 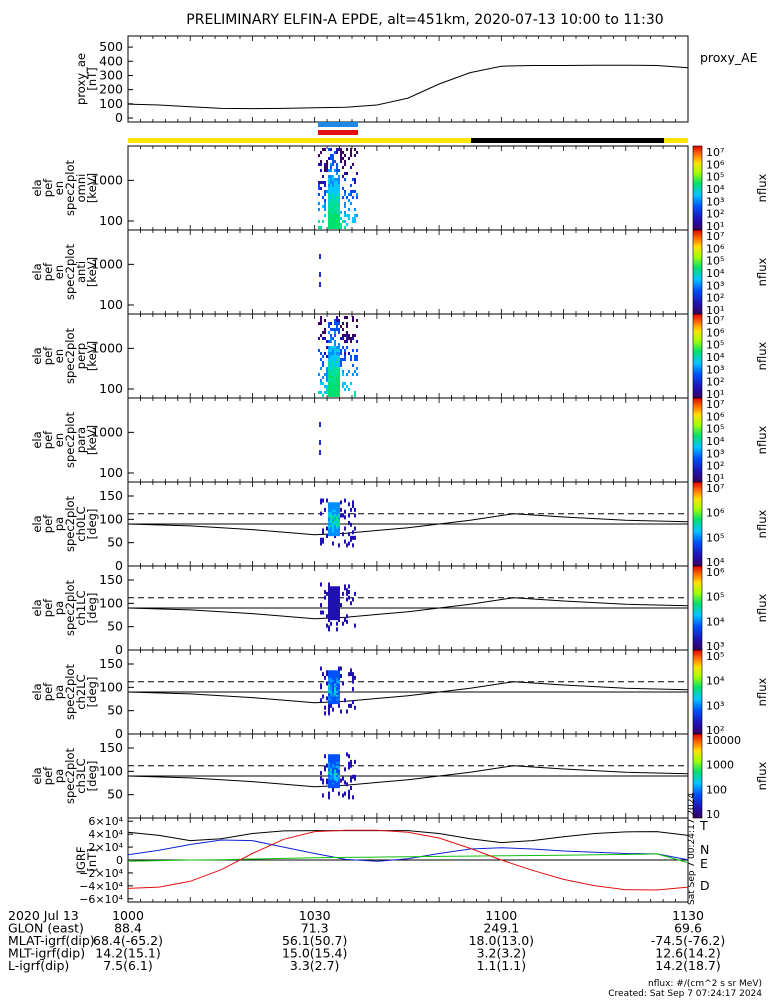 I want to click on colorbar-label: nflux, so click(x=762, y=775).